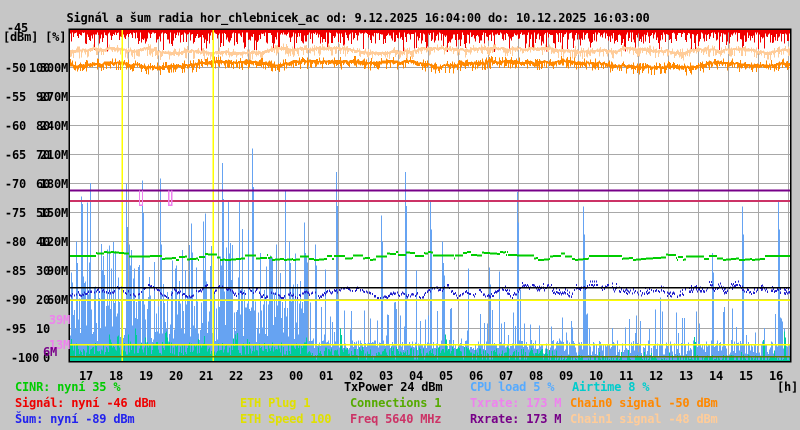 The height and width of the screenshot is (430, 800). Describe the element at coordinates (46, 357) in the screenshot. I see `y-axis-pct-label: 0` at that location.